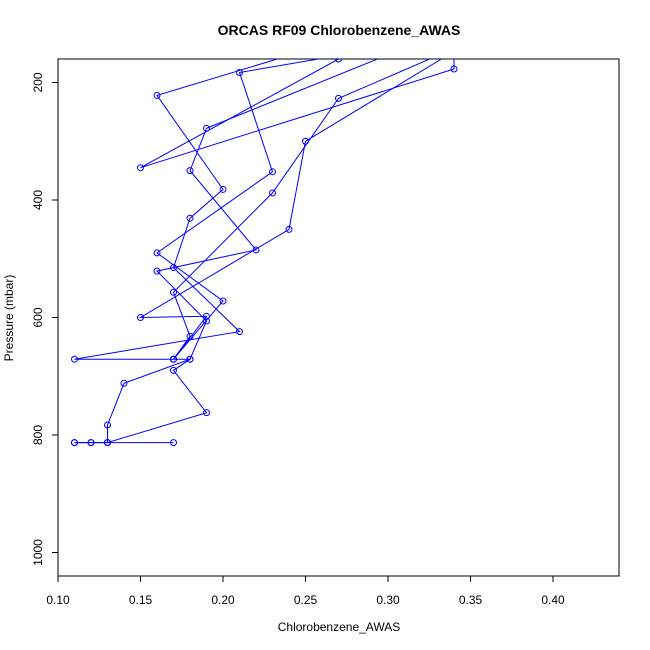 The height and width of the screenshot is (650, 650). What do you see at coordinates (339, 627) in the screenshot?
I see `x-axis-label: Chlorobenzene_AWAS` at bounding box center [339, 627].